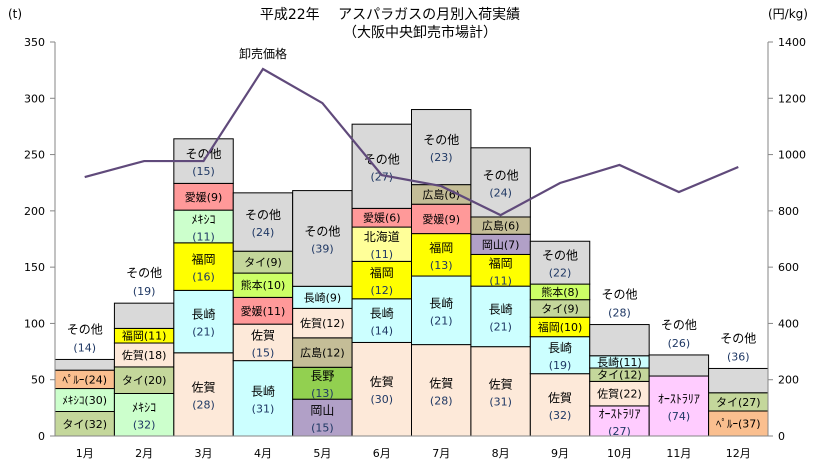  I want to click on left-tick-label: 350, so click(34, 42).